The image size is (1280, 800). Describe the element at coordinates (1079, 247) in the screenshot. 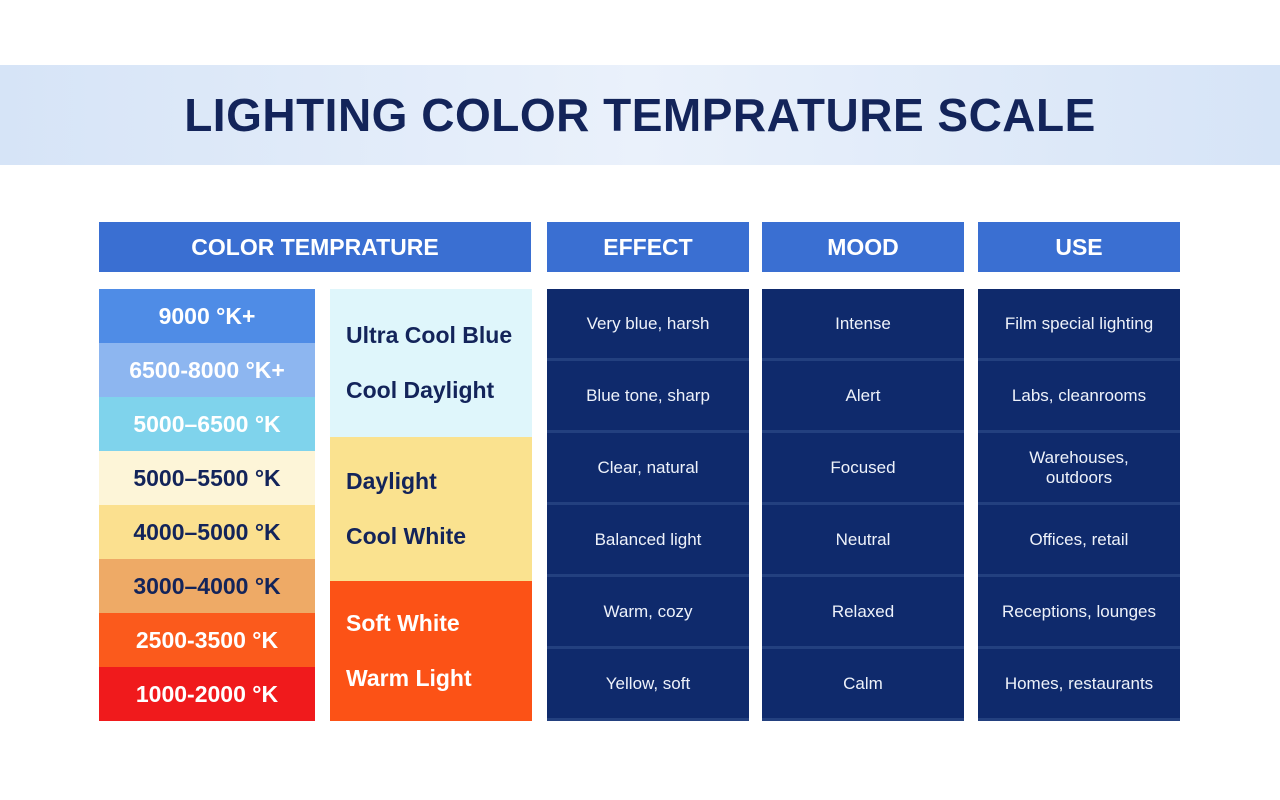

I see `header: USE` at that location.